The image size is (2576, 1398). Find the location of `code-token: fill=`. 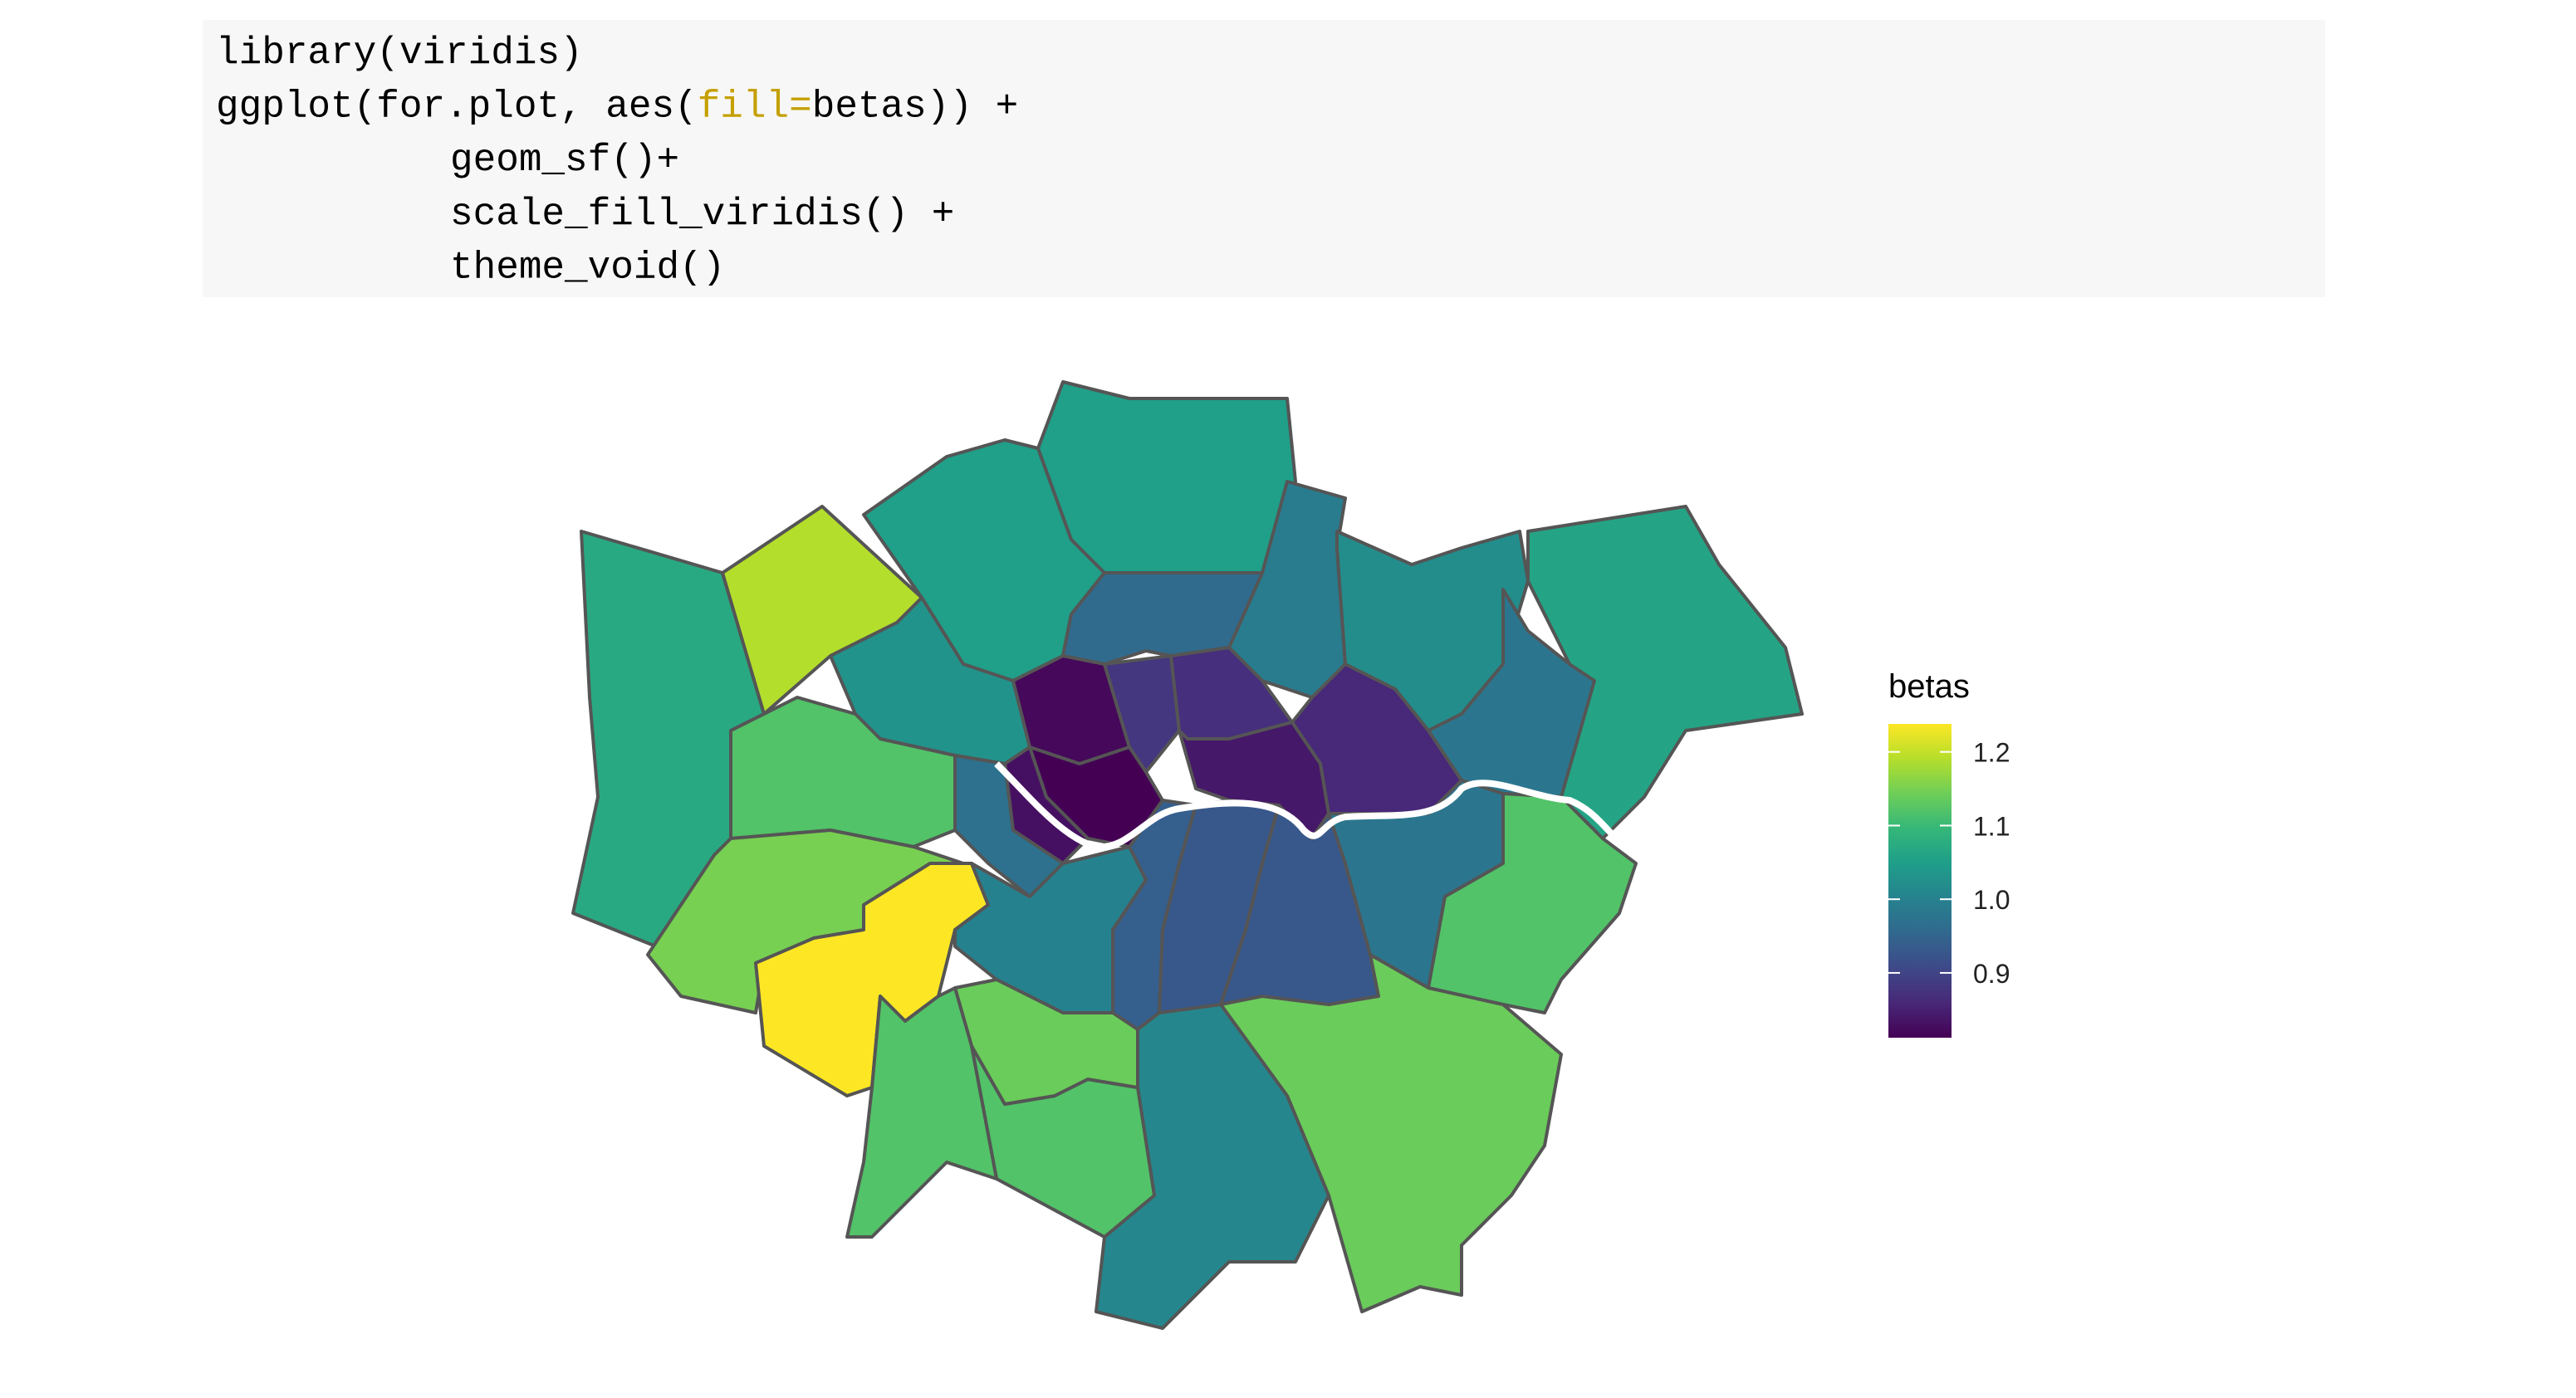

code-token: fill= is located at coordinates (755, 107).